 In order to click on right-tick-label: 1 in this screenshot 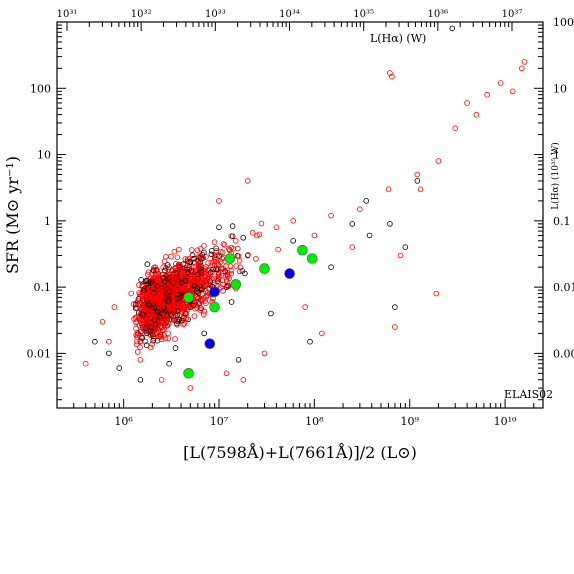, I will do `click(556, 155)`.